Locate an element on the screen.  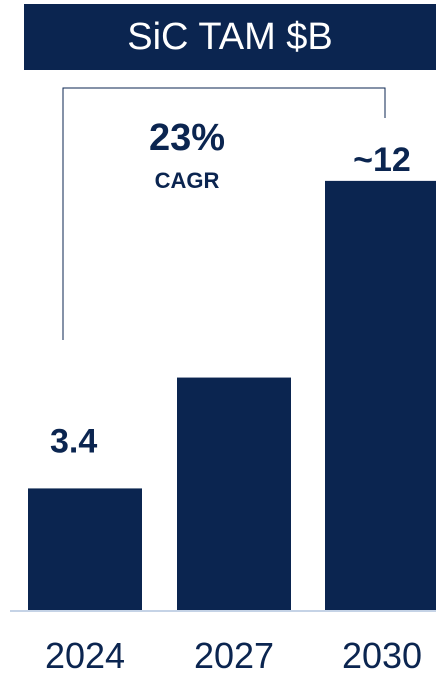
x-tick-labels-group: 2024 2027 2030 is located at coordinates (233, 655).